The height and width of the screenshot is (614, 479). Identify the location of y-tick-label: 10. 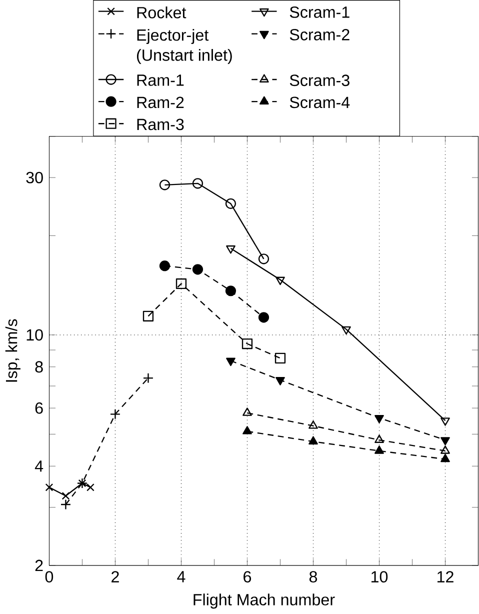
(35, 335).